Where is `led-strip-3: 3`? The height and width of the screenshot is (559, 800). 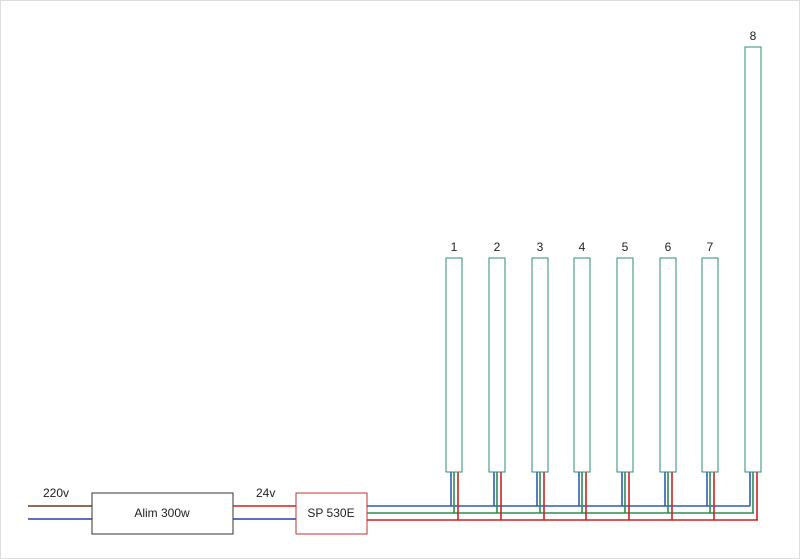
led-strip-3: 3 is located at coordinates (540, 380).